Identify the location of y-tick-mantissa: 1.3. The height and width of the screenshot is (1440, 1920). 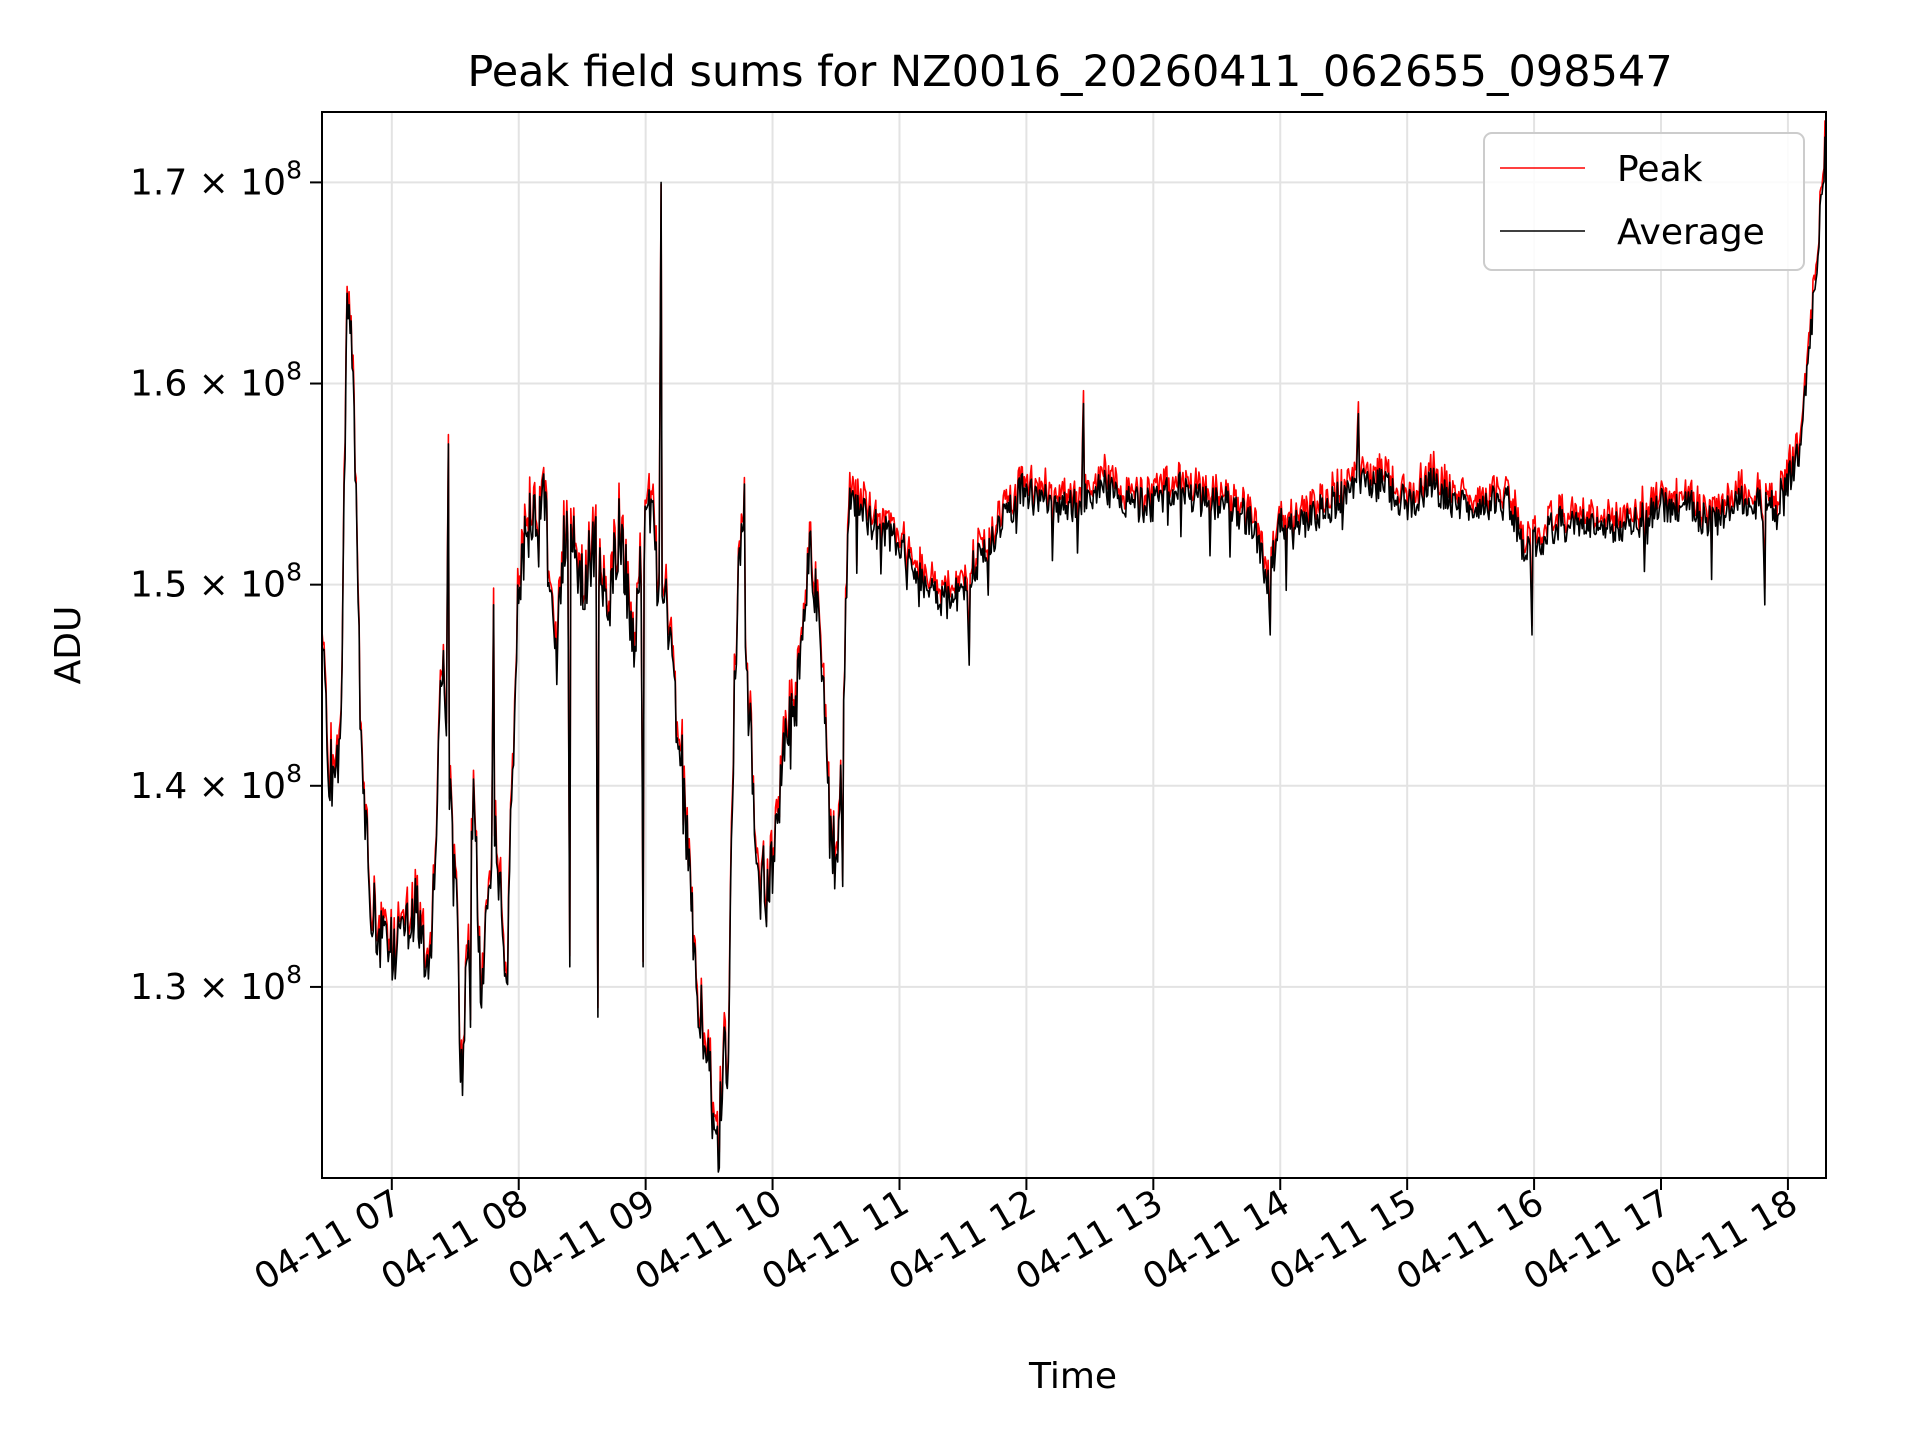
(164, 987).